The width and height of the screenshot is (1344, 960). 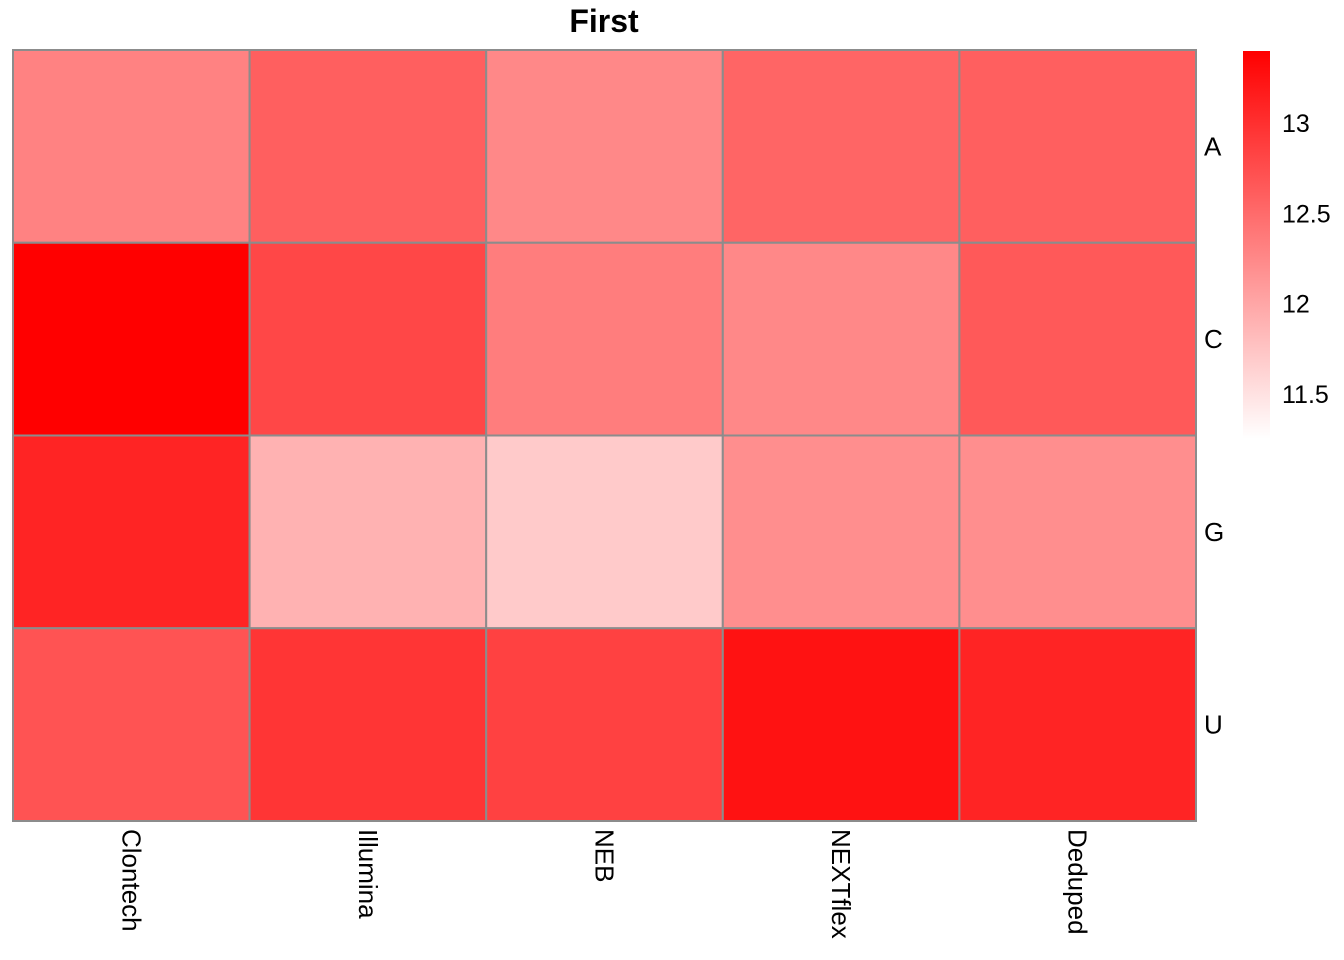 I want to click on heatmap-cell-U-Illumina, so click(x=368, y=724).